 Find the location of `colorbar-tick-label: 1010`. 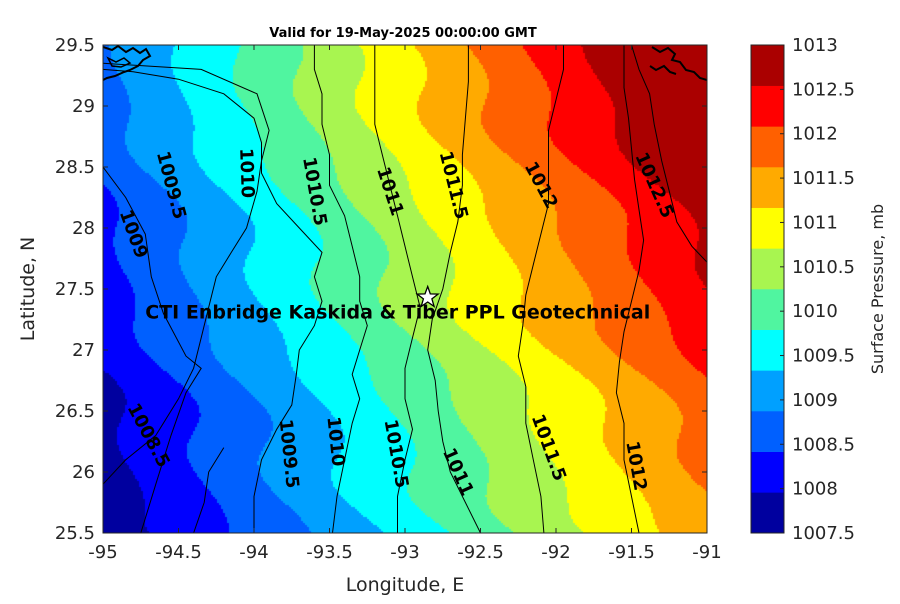

colorbar-tick-label: 1010 is located at coordinates (815, 311).